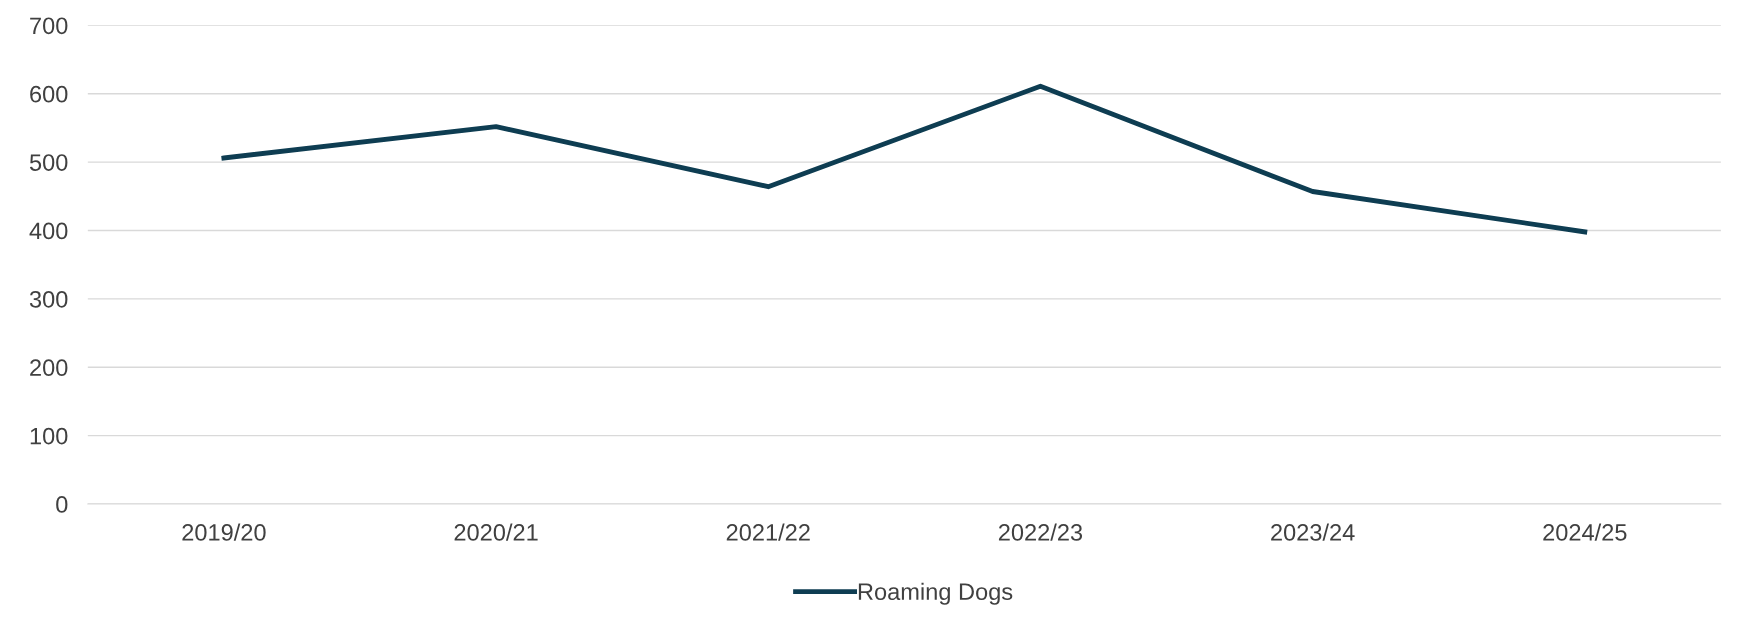 Image resolution: width=1756 pixels, height=634 pixels. I want to click on y-tick-label: 300, so click(48, 299).